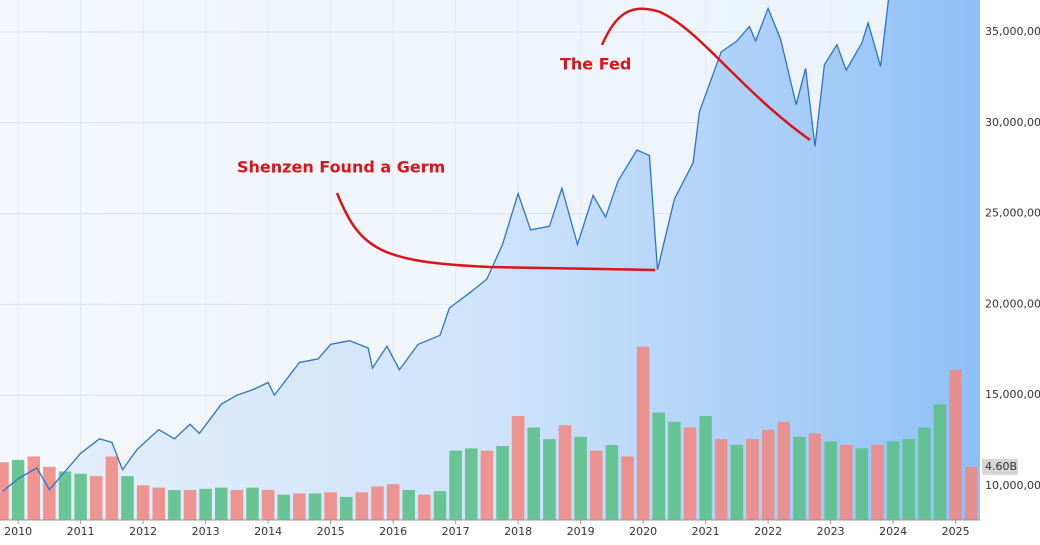  What do you see at coordinates (595, 64) in the screenshot?
I see `annotation: The Fed` at bounding box center [595, 64].